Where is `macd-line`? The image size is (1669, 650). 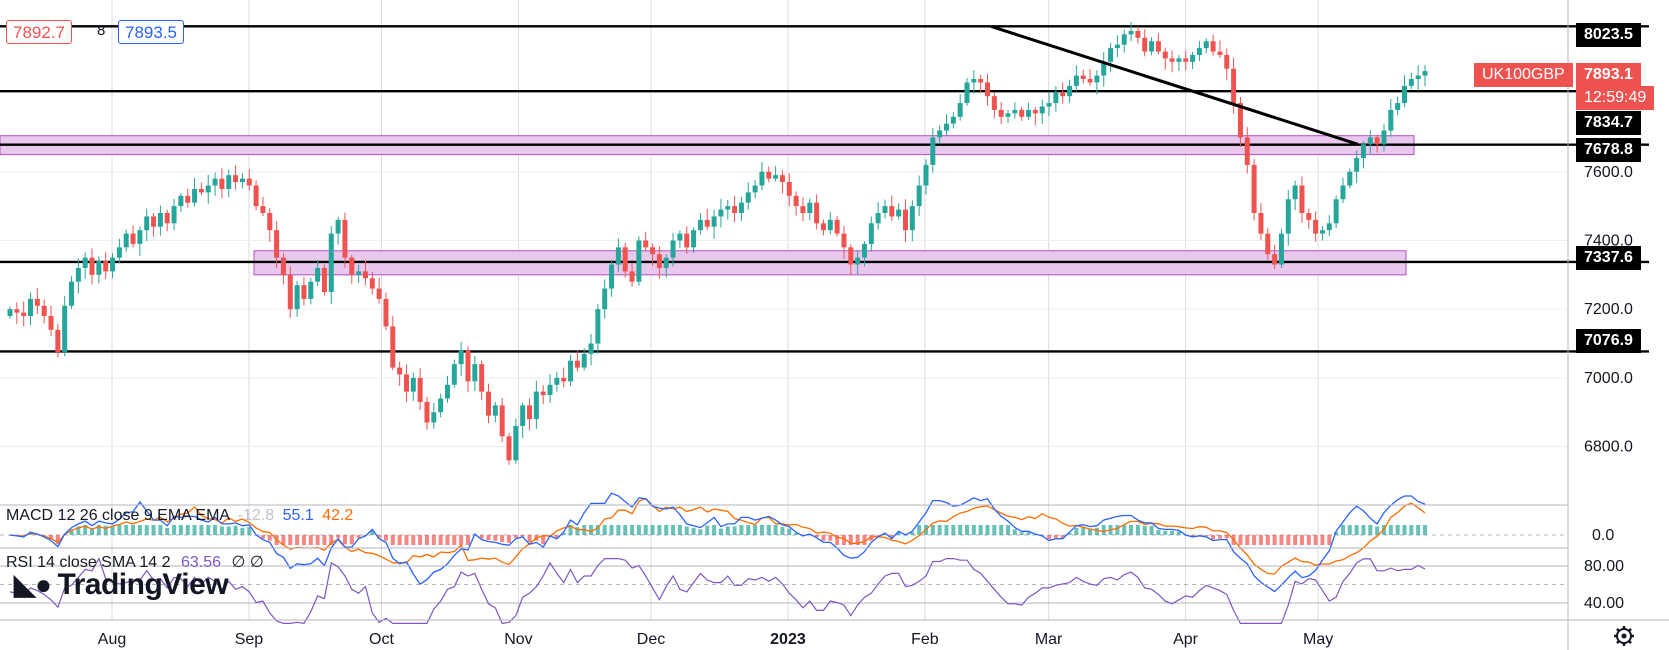 macd-line is located at coordinates (717, 542).